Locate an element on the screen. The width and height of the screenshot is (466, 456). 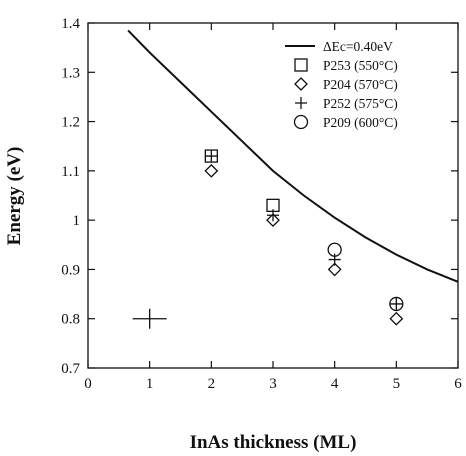
legend-swatch-diamond is located at coordinates (301, 84).